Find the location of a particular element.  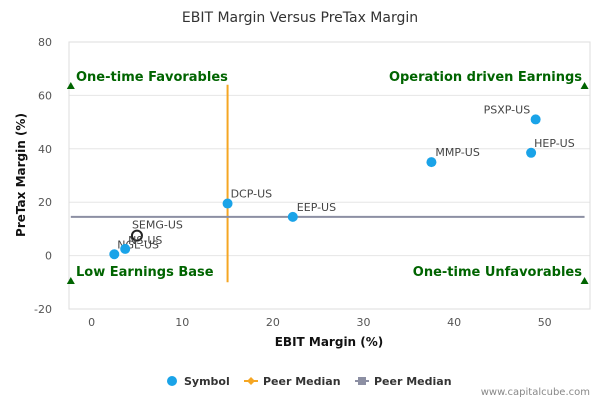

y-tick-label: 20 is located at coordinates (45, 202).